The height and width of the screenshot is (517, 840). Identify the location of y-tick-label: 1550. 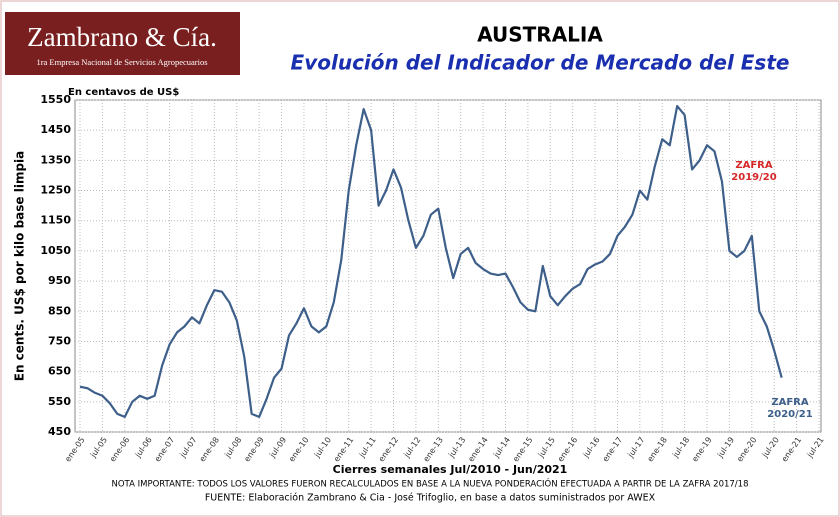
(55, 99).